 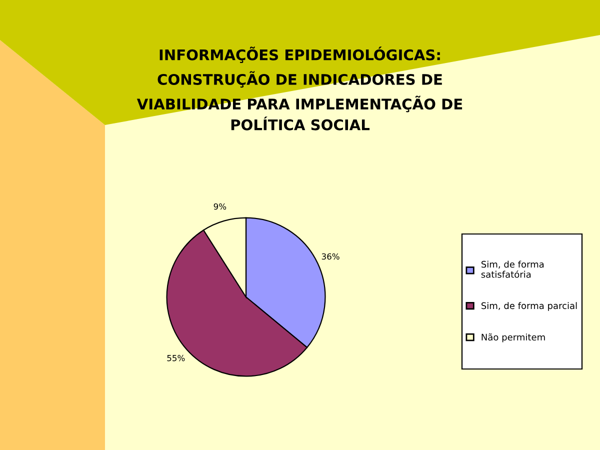 I want to click on legend-label: Sim, de forma satisfatória, so click(x=512, y=269).